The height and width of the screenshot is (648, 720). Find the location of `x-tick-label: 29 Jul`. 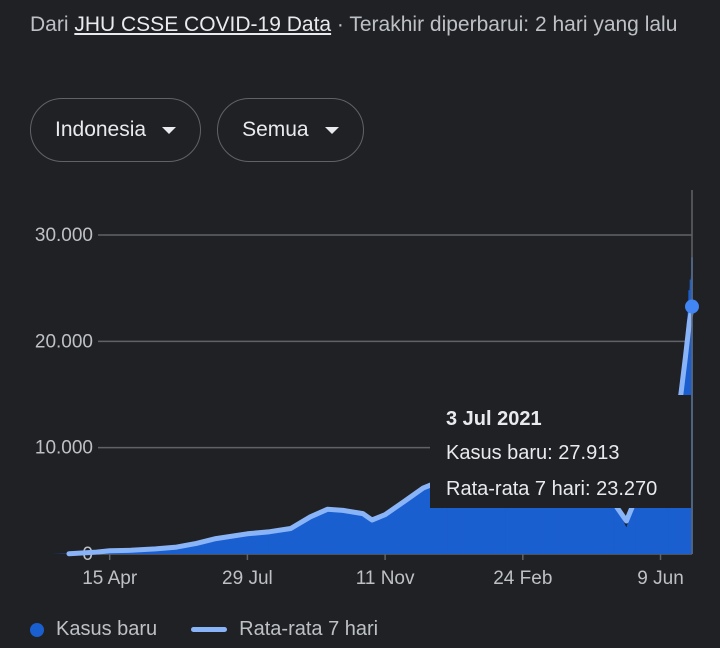

x-tick-label: 29 Jul is located at coordinates (247, 578).